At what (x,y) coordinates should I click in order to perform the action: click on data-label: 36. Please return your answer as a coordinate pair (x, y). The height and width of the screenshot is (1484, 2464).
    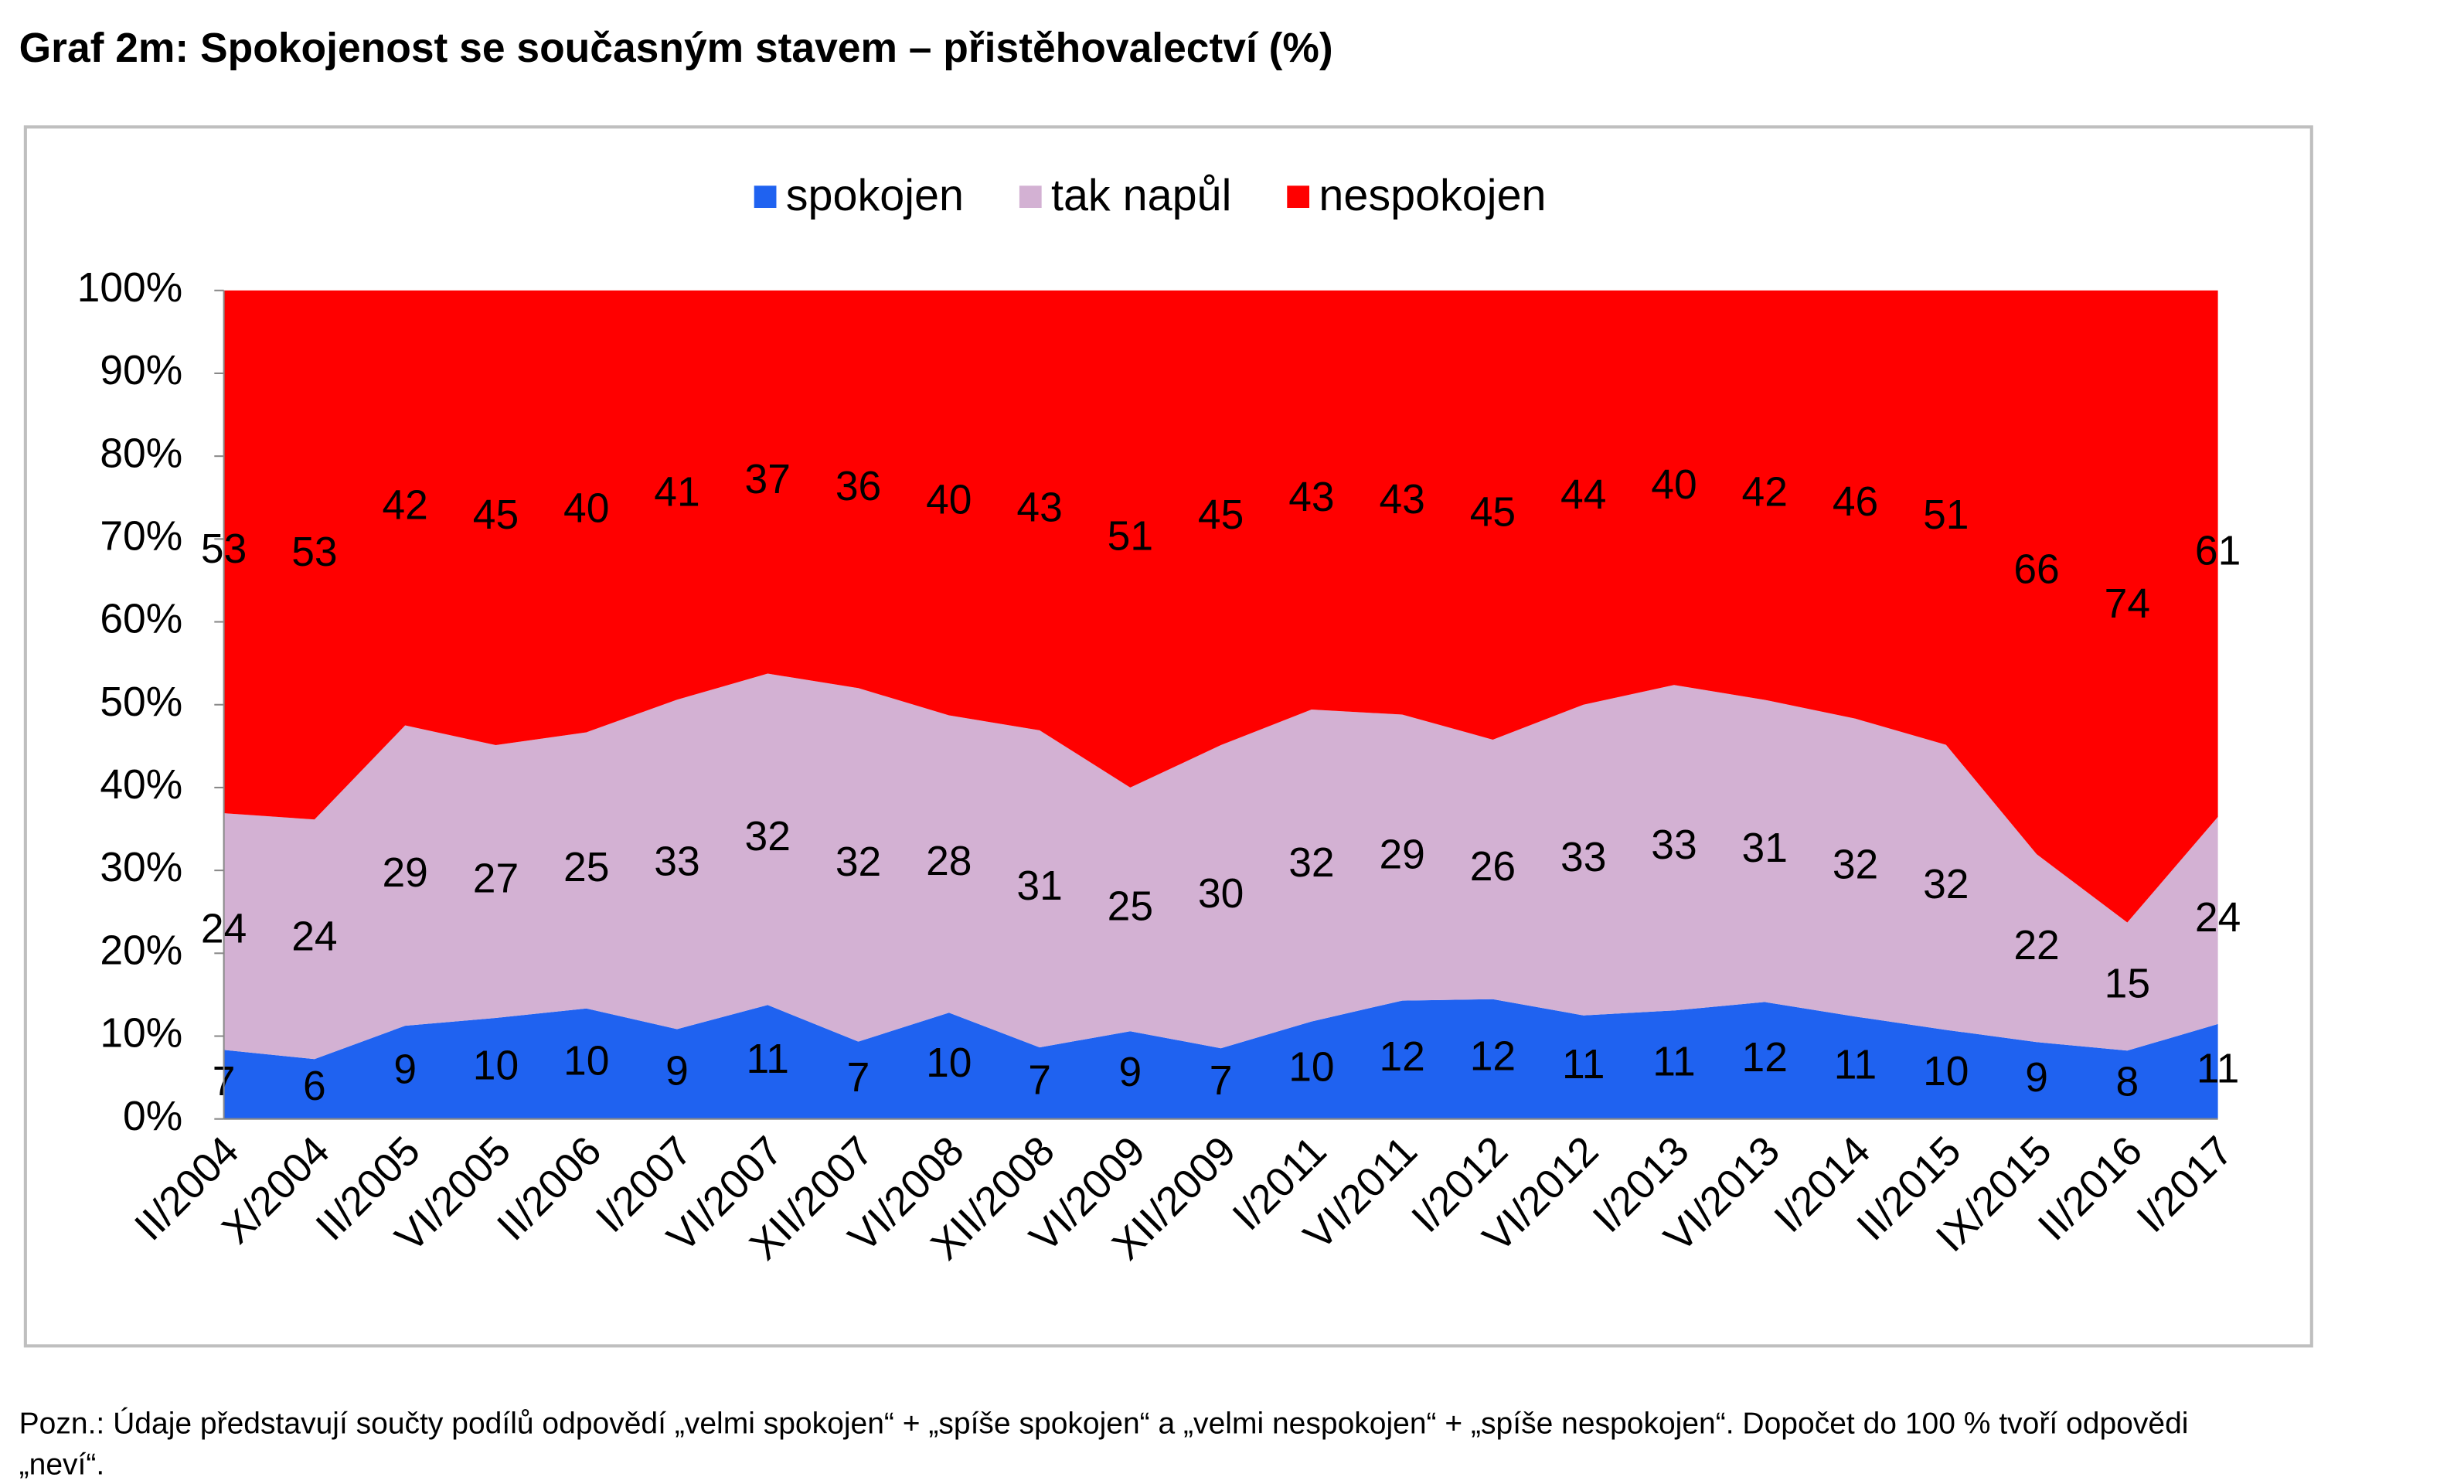
    Looking at the image, I should click on (858, 486).